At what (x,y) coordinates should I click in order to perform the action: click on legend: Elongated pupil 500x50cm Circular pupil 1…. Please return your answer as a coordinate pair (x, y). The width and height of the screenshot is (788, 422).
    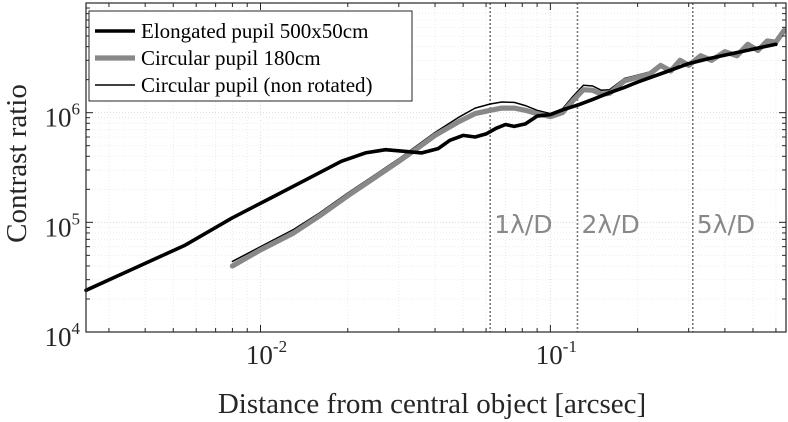
    Looking at the image, I should click on (250, 56).